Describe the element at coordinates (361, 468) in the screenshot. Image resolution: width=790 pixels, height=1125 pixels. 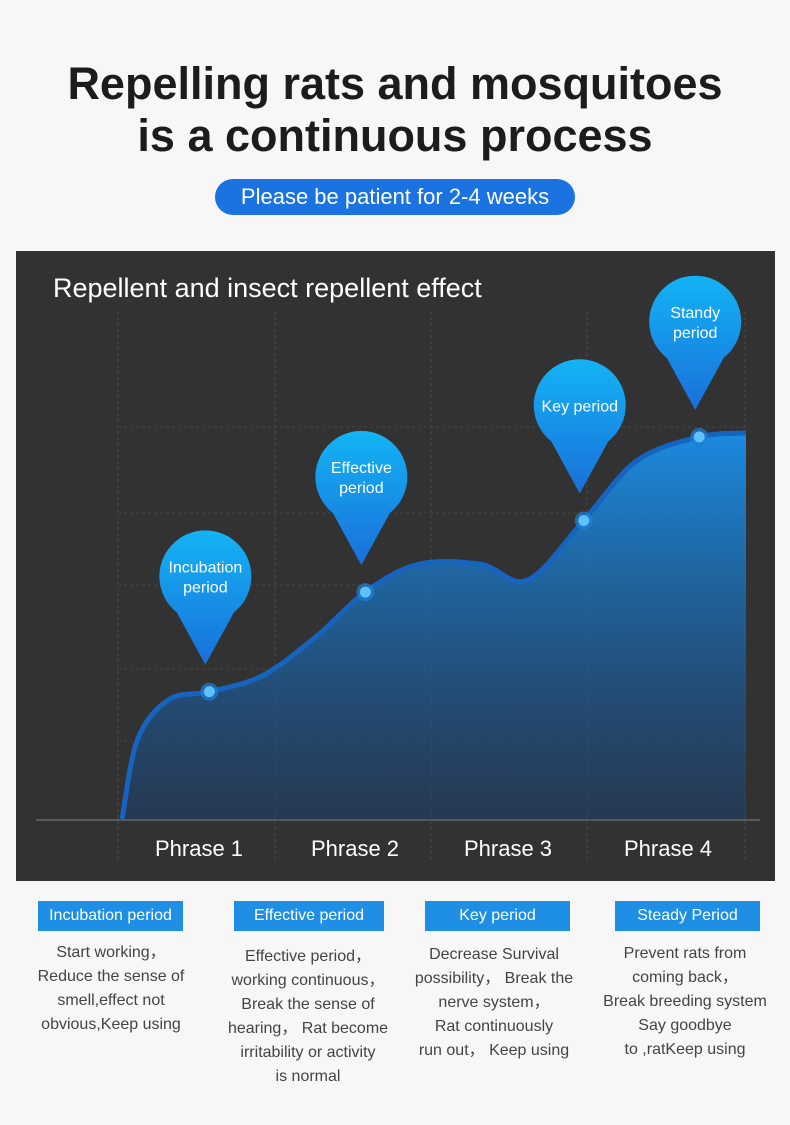
I see `milestone-label: Effective` at that location.